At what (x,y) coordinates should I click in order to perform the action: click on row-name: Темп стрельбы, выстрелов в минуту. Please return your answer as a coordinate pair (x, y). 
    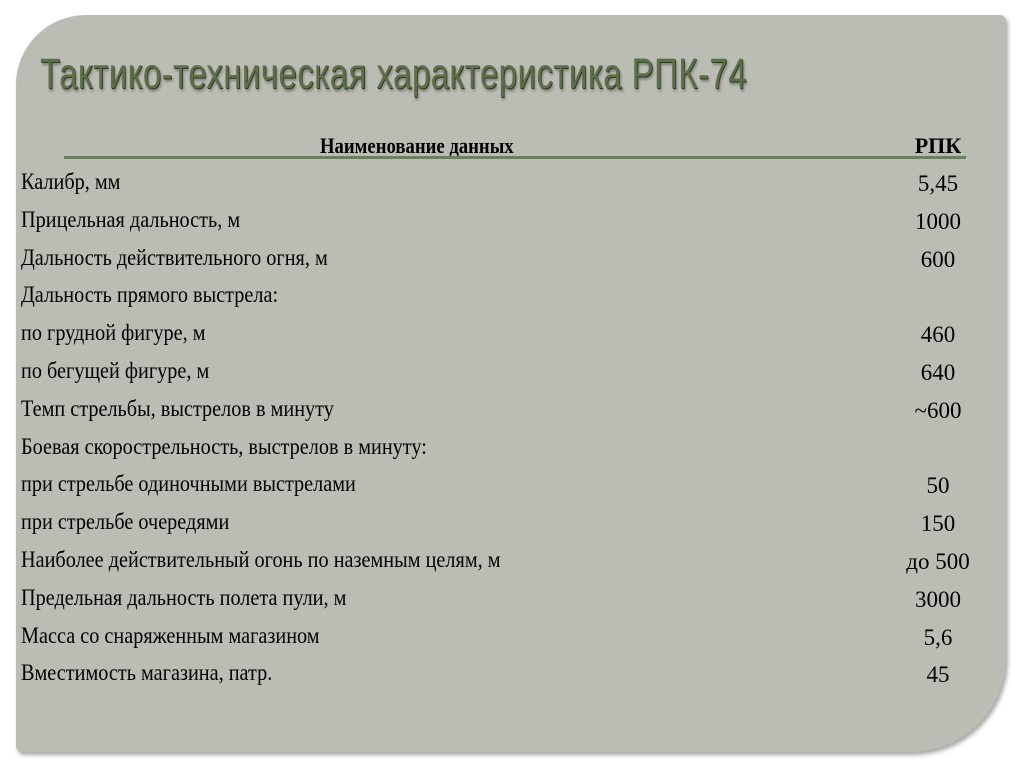
    Looking at the image, I should click on (177, 408).